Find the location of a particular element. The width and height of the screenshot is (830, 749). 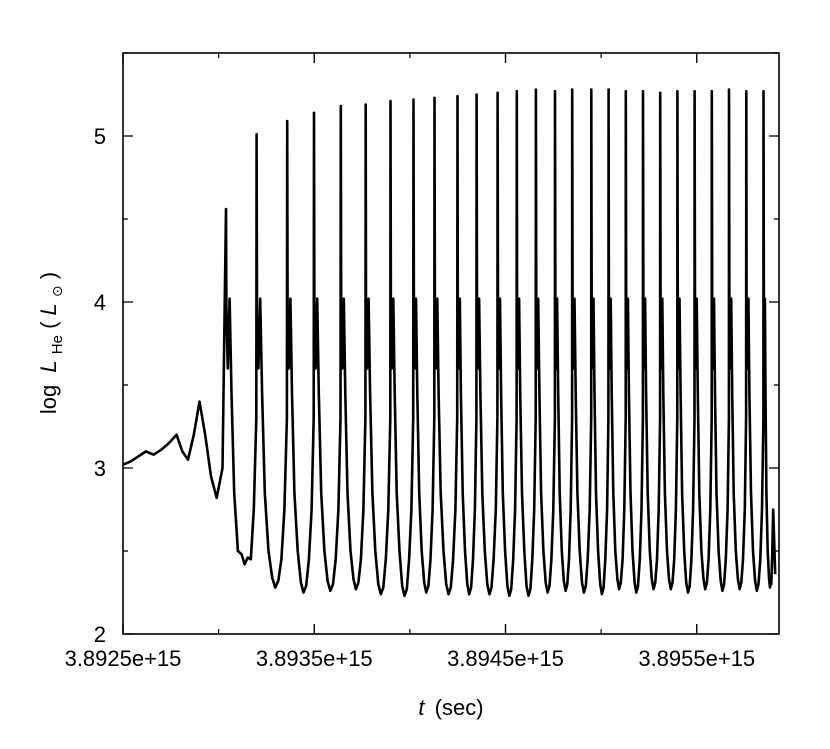

y-axis-label-var: L is located at coordinates (48, 366).